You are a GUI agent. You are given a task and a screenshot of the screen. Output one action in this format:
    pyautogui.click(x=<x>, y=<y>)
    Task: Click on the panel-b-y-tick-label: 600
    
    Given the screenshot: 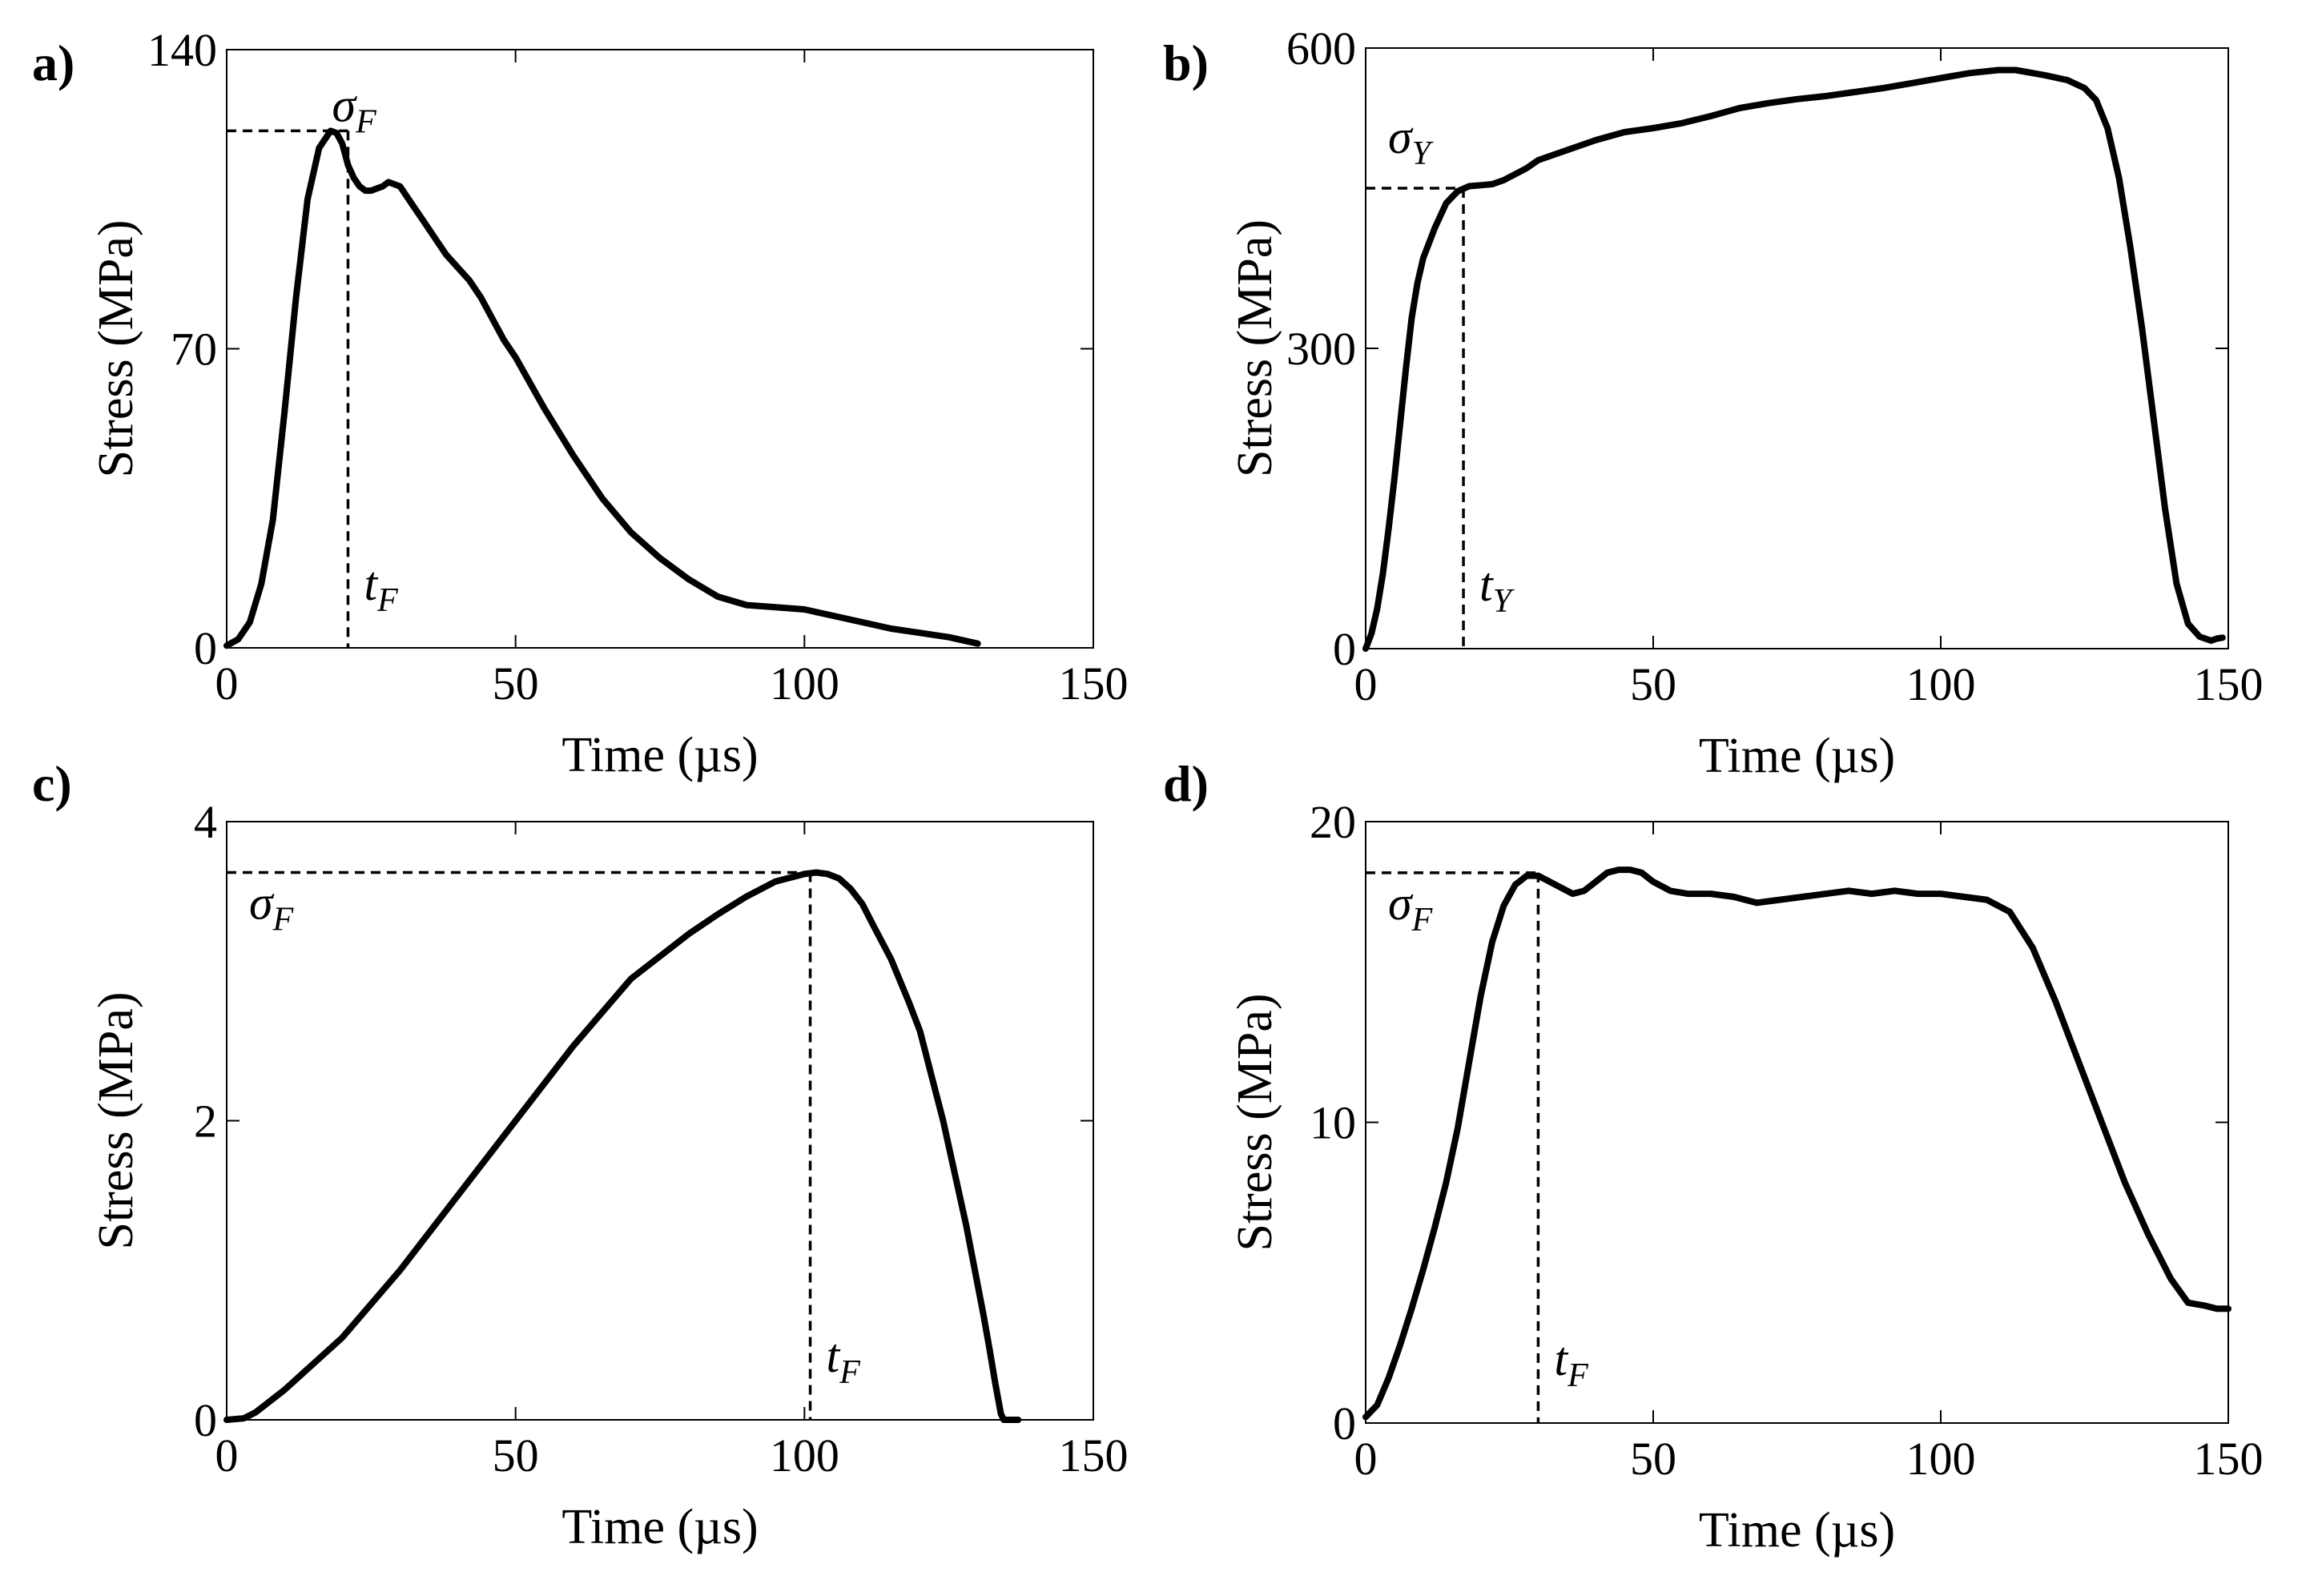 What is the action you would take?
    pyautogui.click(x=1321, y=48)
    